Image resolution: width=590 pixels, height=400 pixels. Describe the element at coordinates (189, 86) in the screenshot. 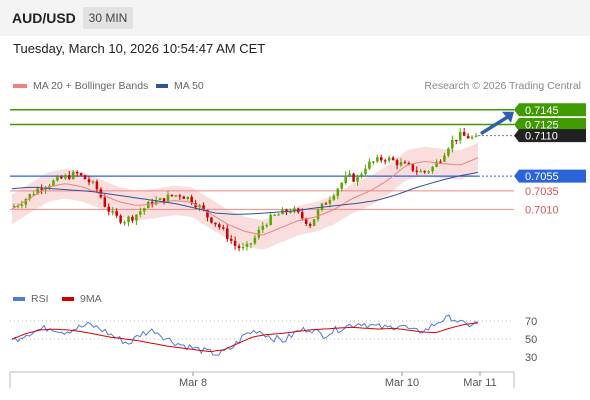

I see `legend-ma50-label: MA 50` at that location.